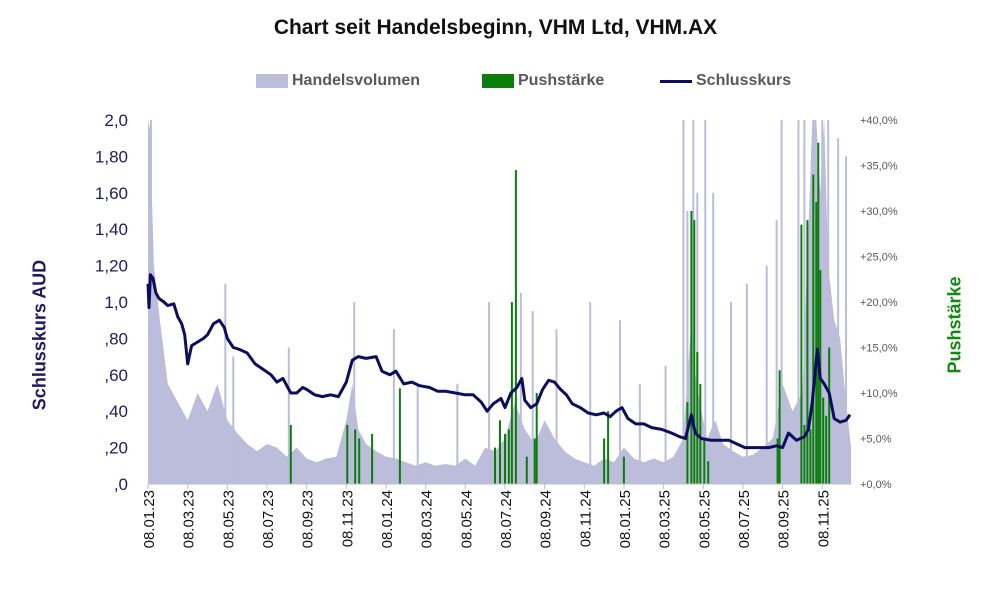 This screenshot has width=991, height=593. I want to click on x-tick-label: 08.07.25, so click(744, 519).